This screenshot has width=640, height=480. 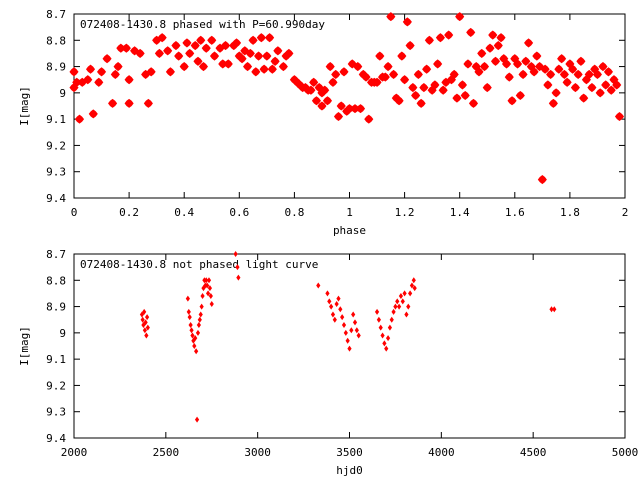 What do you see at coordinates (24, 106) in the screenshot?
I see `phased-y-axis-label: I[mag]` at bounding box center [24, 106].